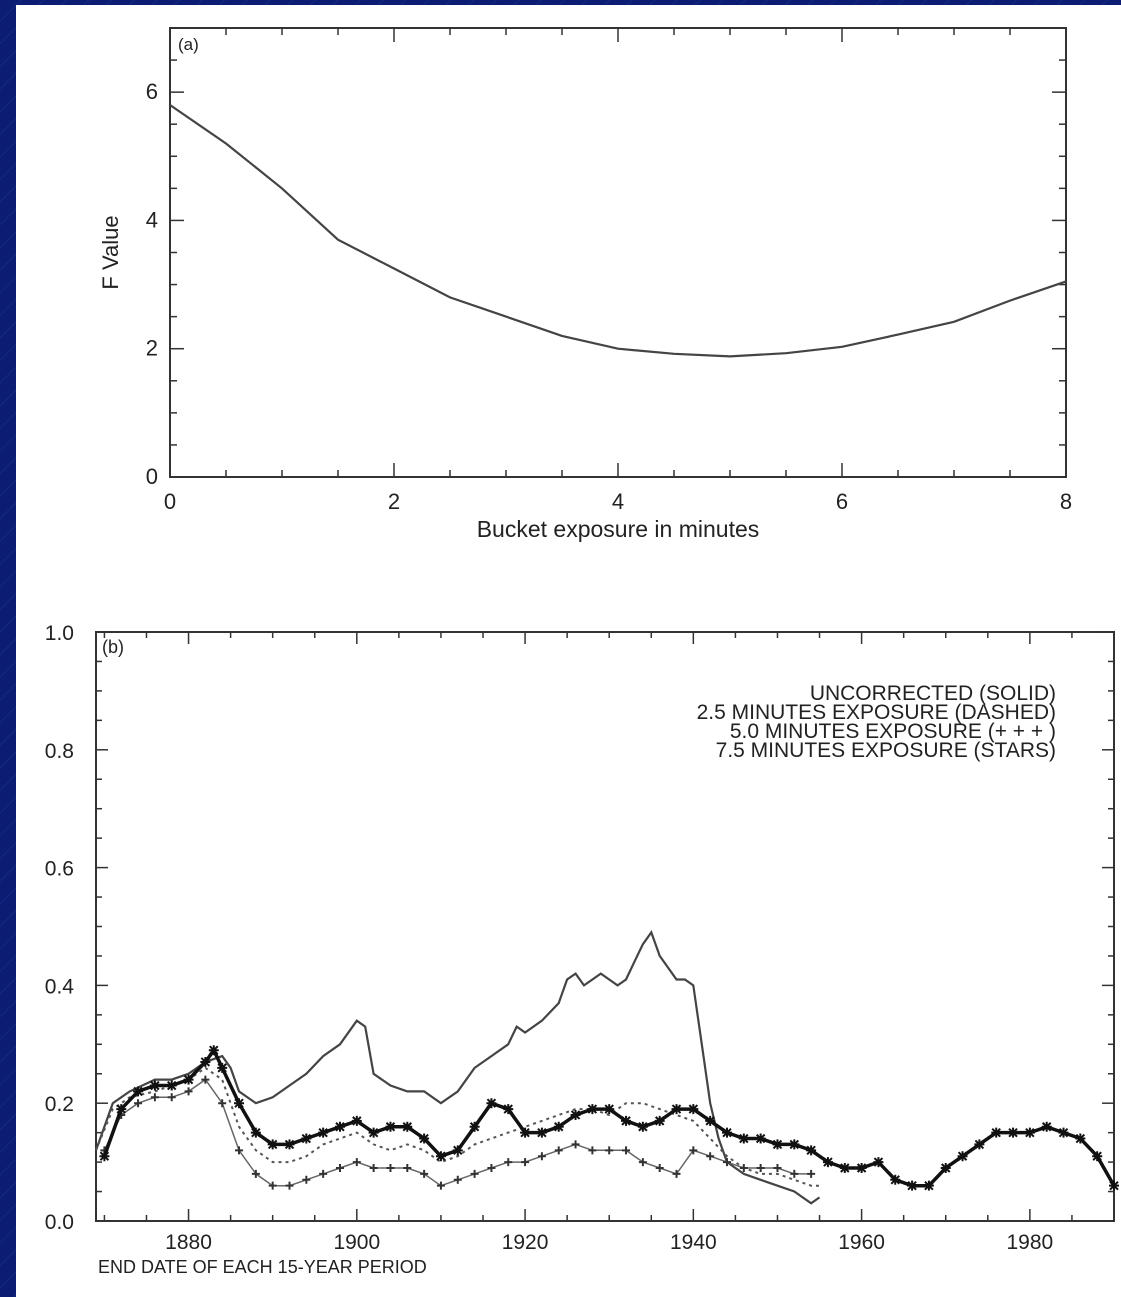  What do you see at coordinates (152, 219) in the screenshot?
I see `y-tick-label-a: 4` at bounding box center [152, 219].